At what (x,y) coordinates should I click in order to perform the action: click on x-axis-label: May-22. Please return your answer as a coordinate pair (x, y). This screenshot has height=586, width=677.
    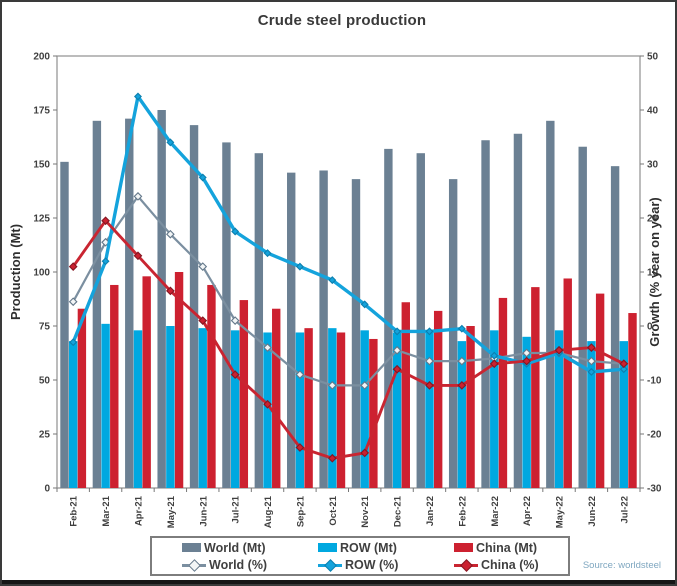
    Looking at the image, I should click on (560, 512).